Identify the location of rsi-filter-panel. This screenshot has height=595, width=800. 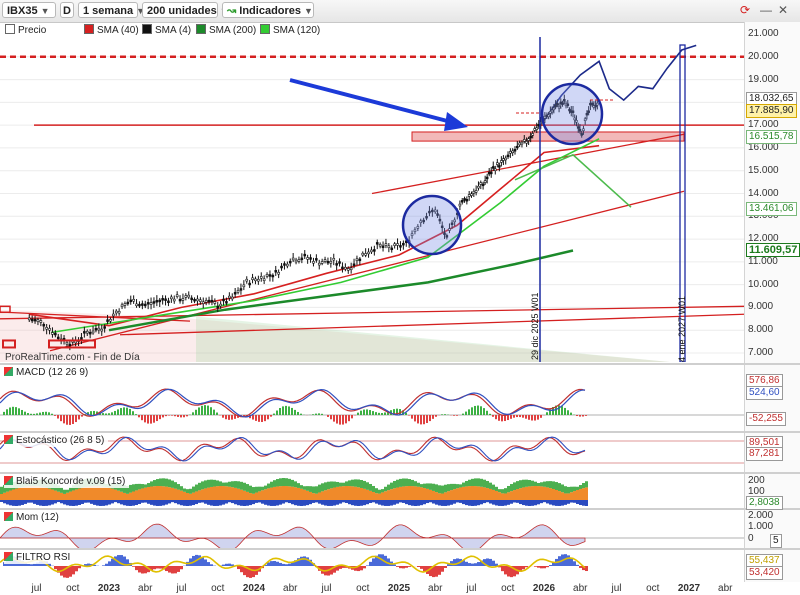
(372, 566).